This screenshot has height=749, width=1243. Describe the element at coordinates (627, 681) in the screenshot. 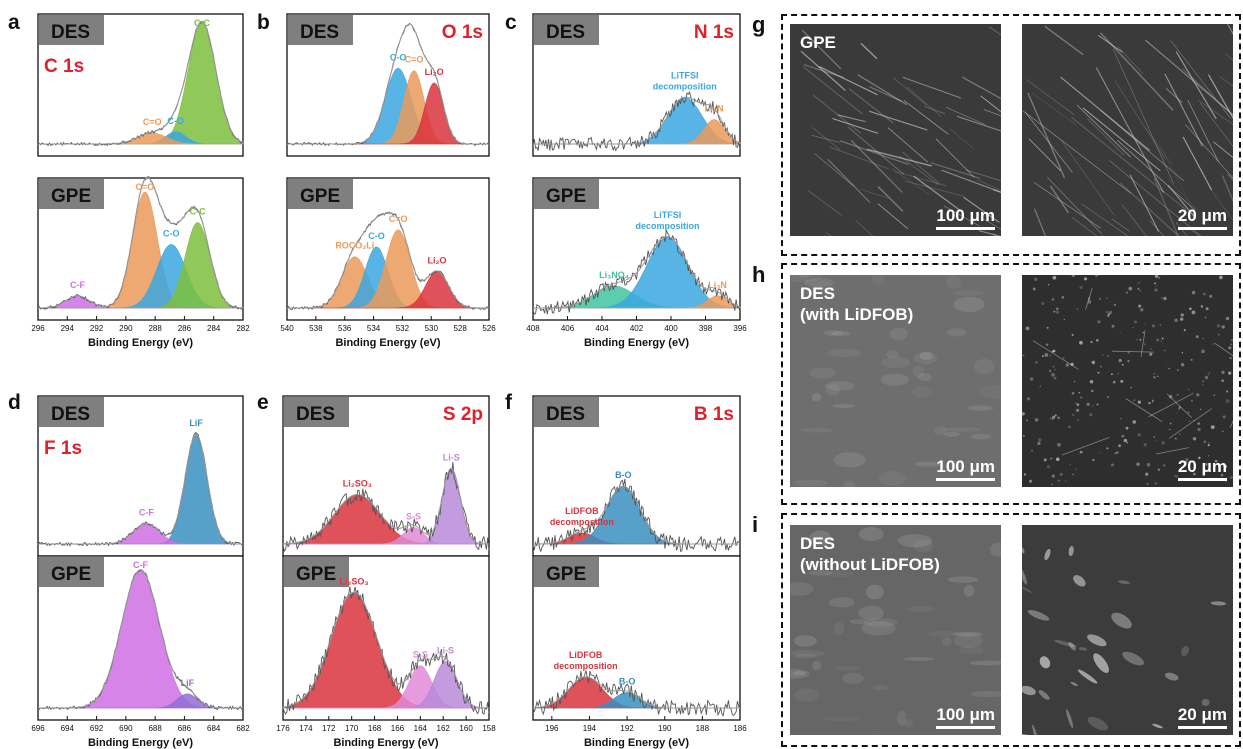

I see `peak-label: B-O` at that location.